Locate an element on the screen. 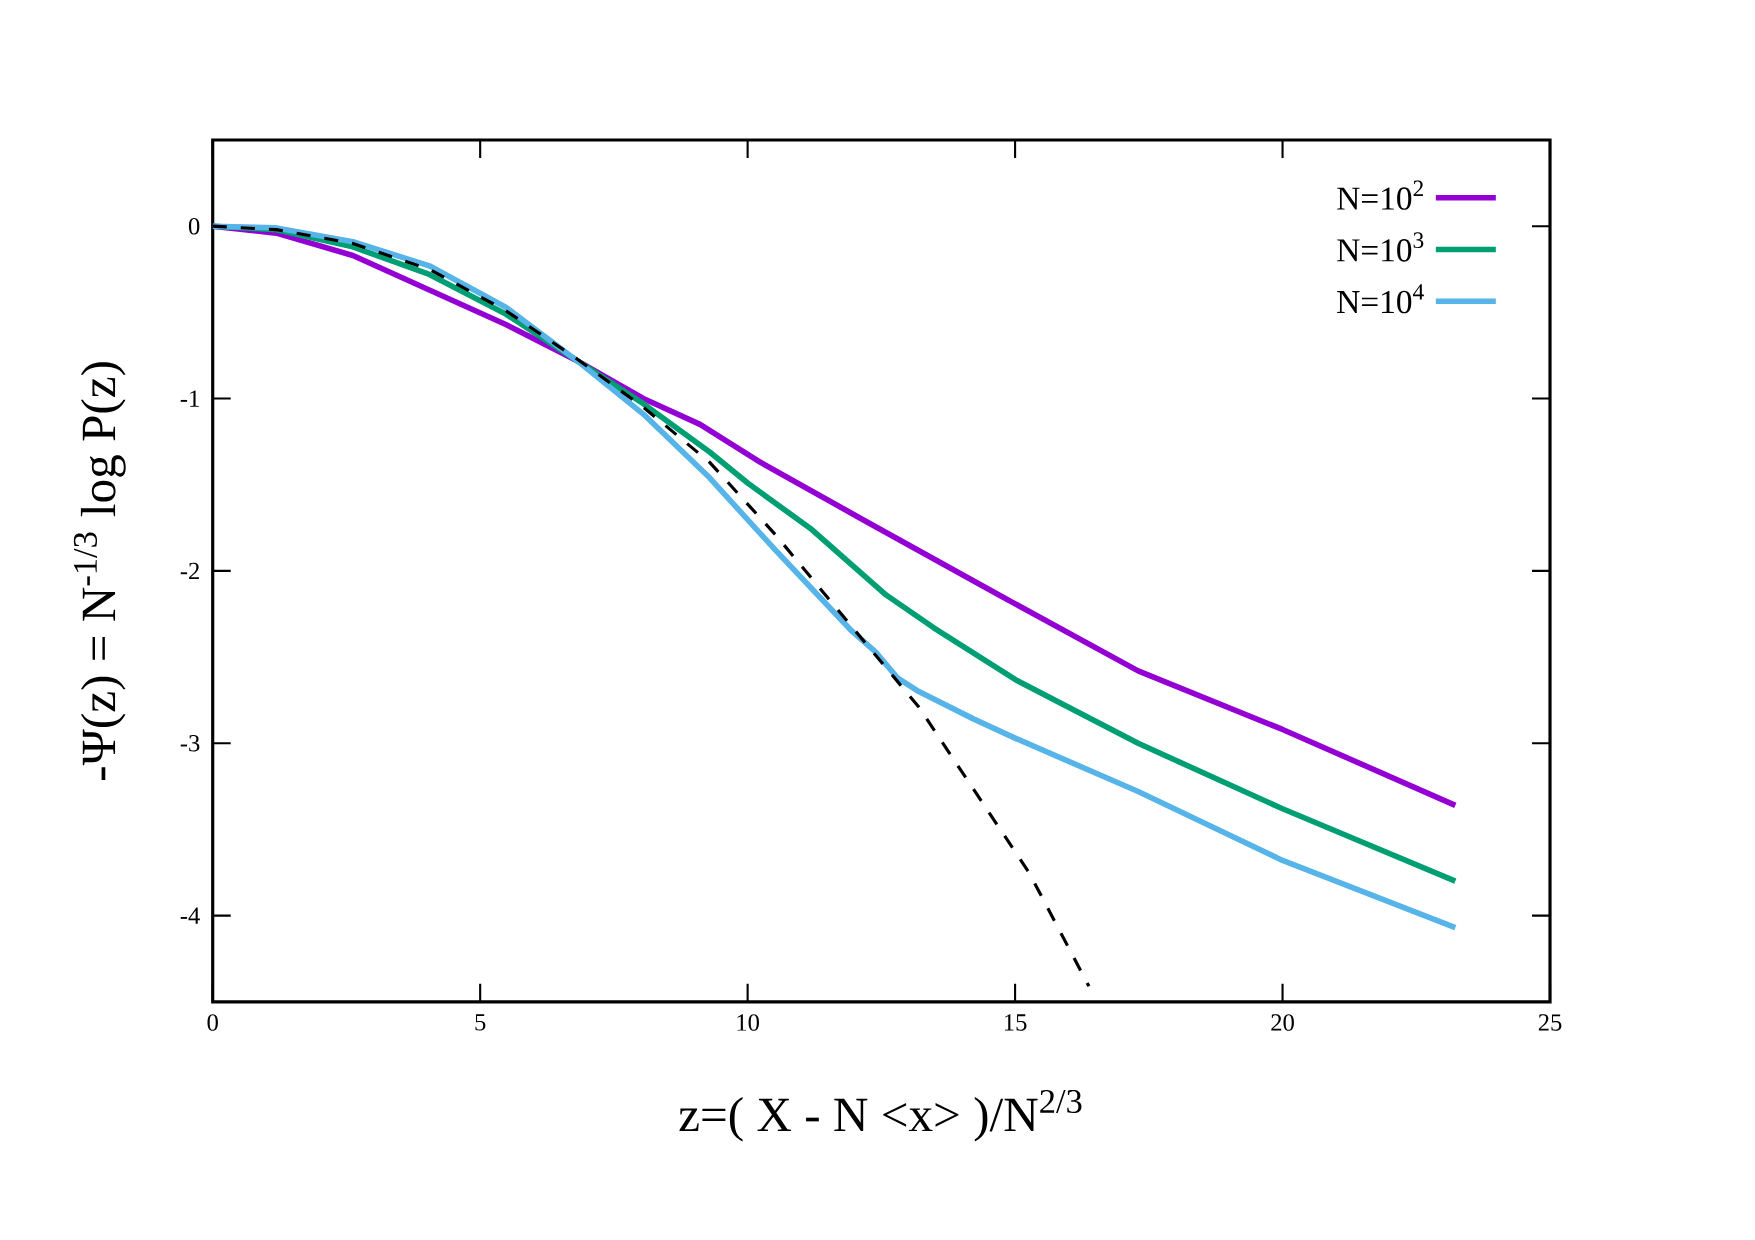  x-tick-label: 20 is located at coordinates (1282, 1022).